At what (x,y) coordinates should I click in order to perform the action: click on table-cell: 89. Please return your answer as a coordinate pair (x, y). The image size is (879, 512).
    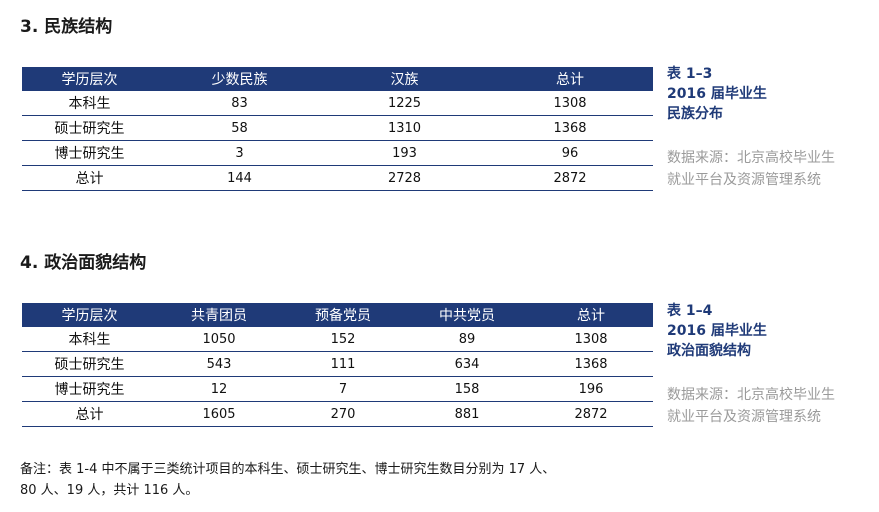
    Looking at the image, I should click on (467, 339).